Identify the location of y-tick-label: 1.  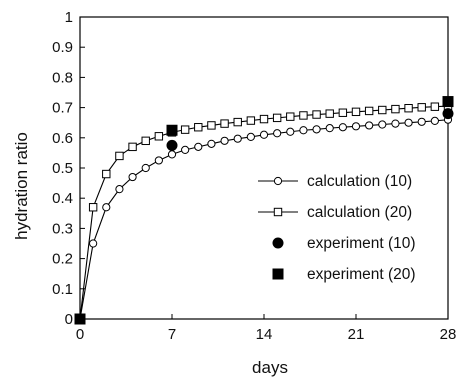
(69, 17).